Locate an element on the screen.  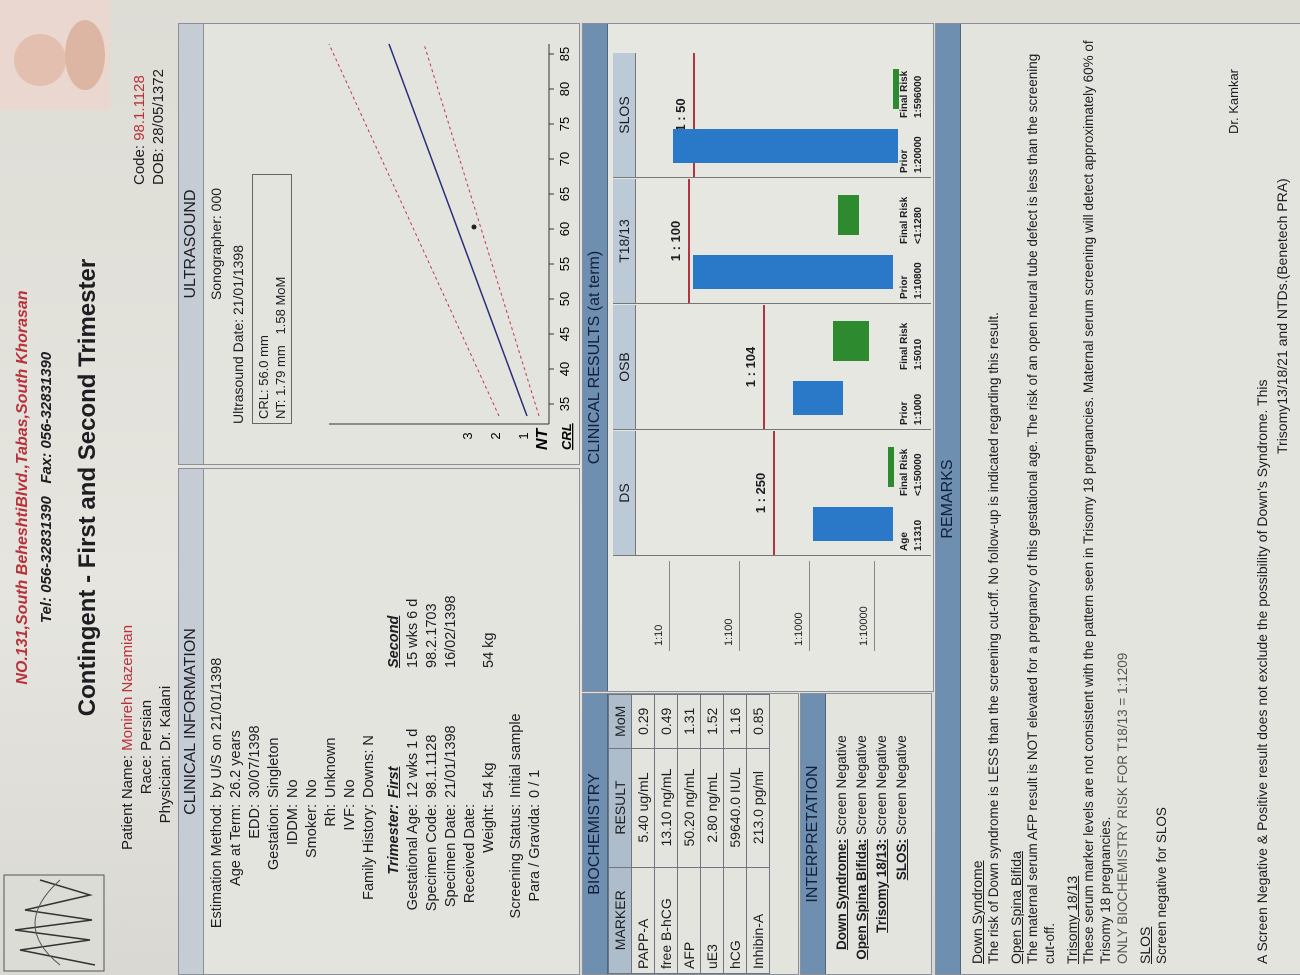
scale-label: 1:10 is located at coordinates (659, 635).